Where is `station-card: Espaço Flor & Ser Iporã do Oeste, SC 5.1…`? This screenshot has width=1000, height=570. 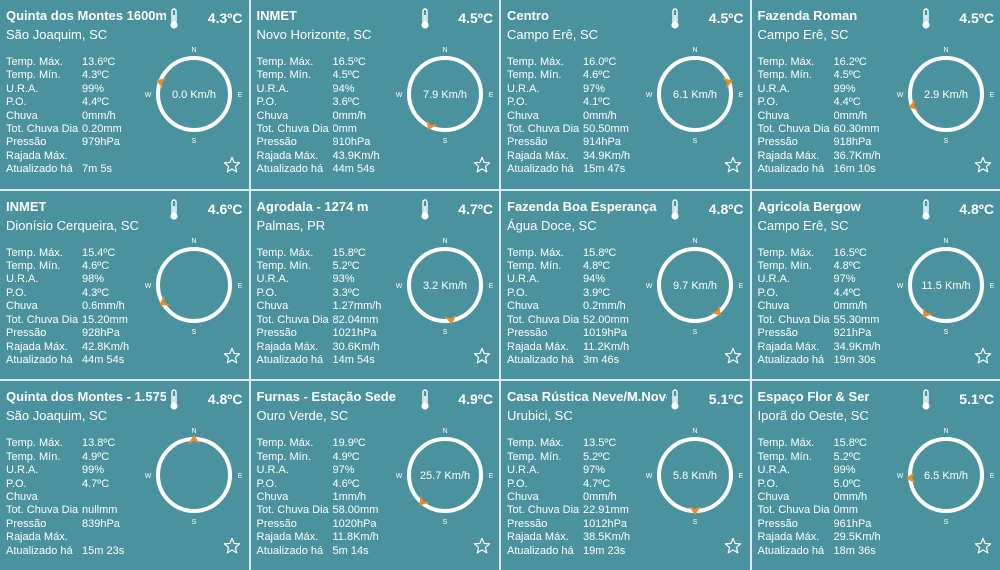
station-card: Espaço Flor & Ser Iporã do Oeste, SC 5.1… is located at coordinates (875, 475).